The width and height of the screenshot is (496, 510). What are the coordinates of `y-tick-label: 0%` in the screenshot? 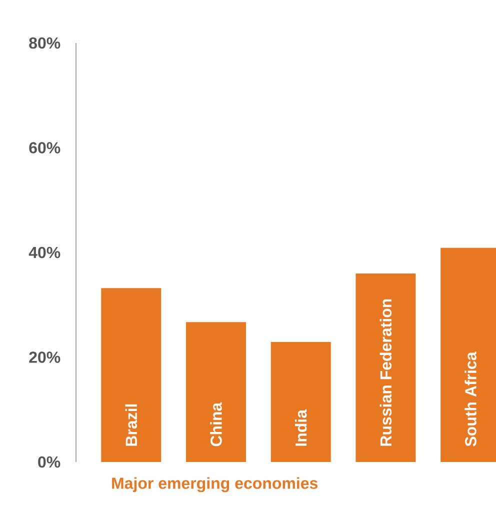 It's located at (49, 462).